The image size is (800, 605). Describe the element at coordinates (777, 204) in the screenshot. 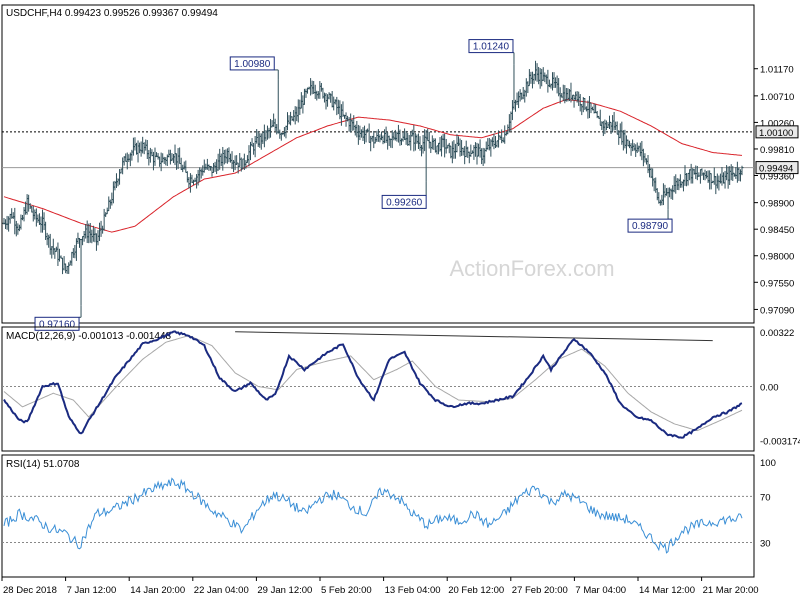

I see `price-tick-label: 0.98900` at that location.